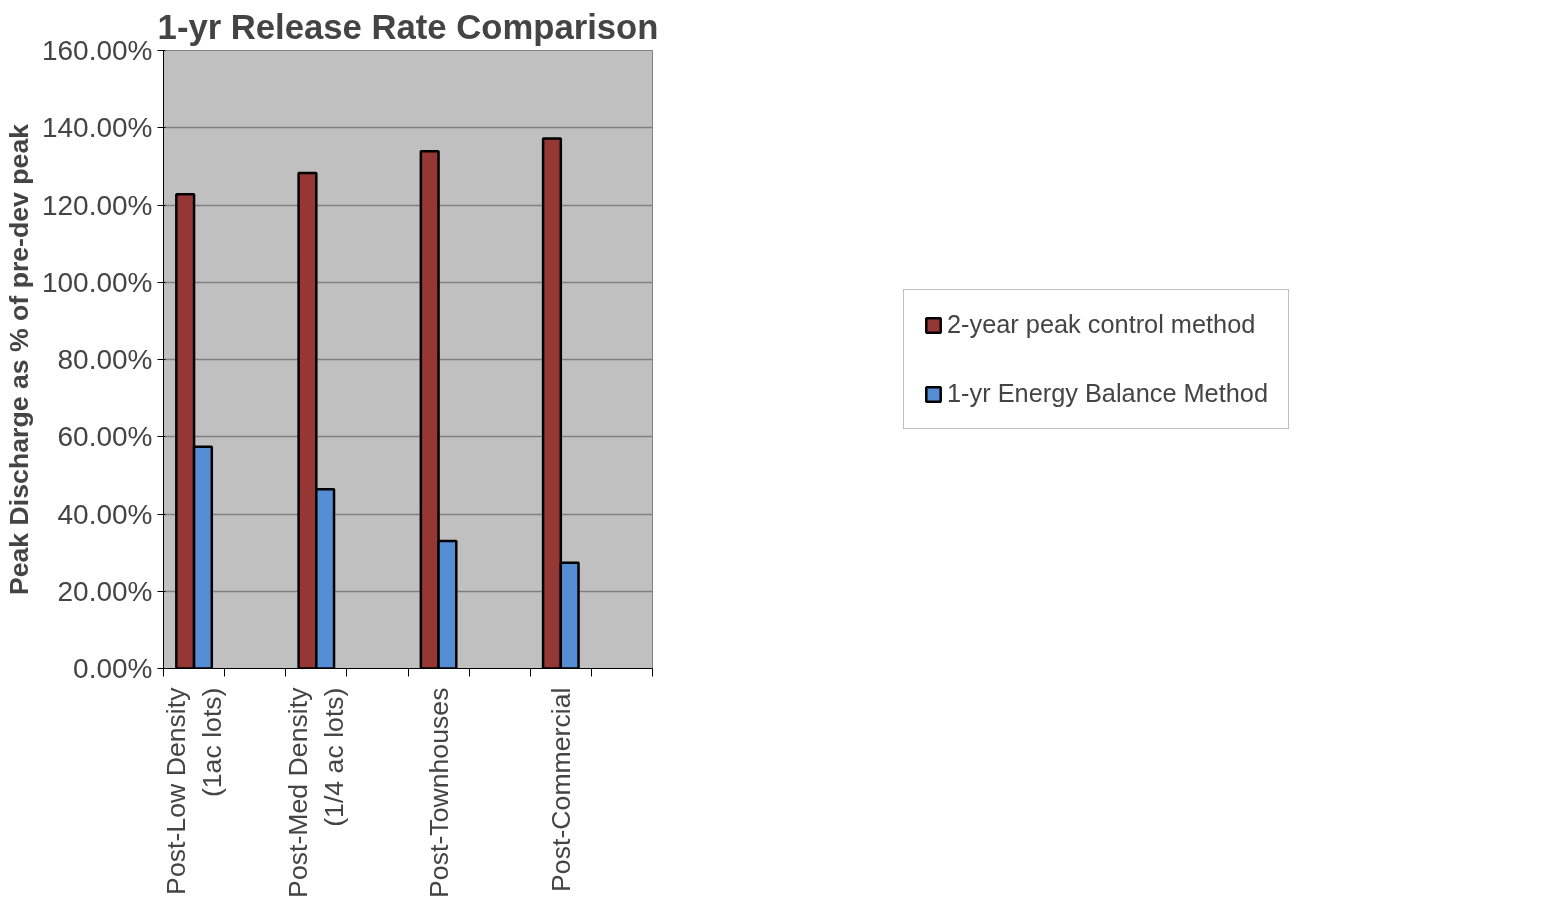  Describe the element at coordinates (1107, 393) in the screenshot. I see `legend-label: 1-yr Energy Balance Method` at that location.